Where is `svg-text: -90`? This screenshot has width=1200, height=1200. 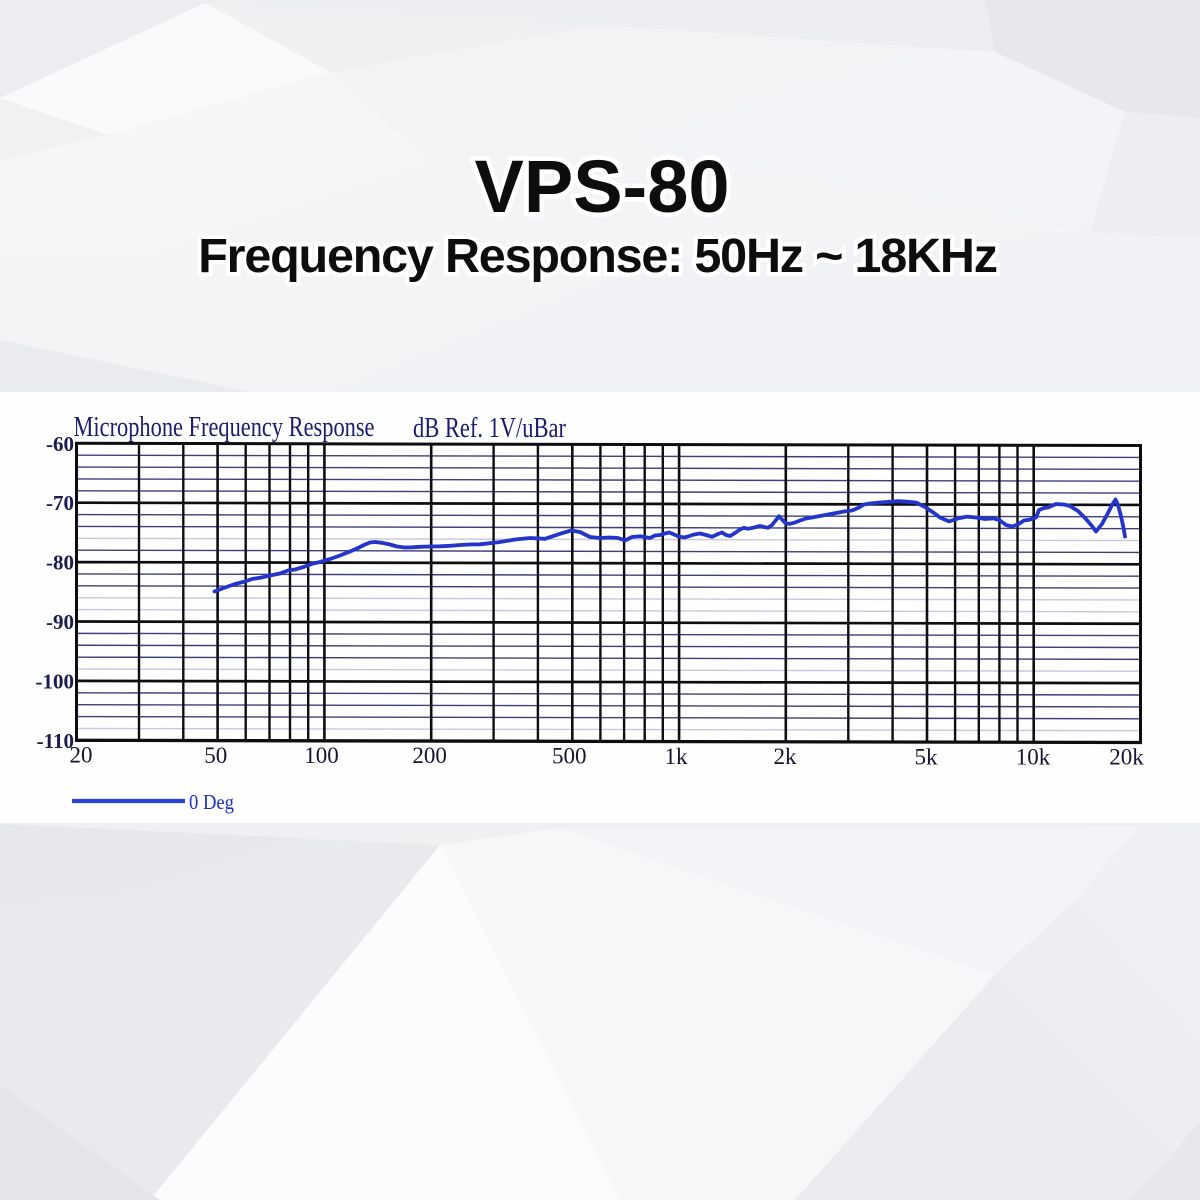
svg-text: -90 is located at coordinates (60, 622).